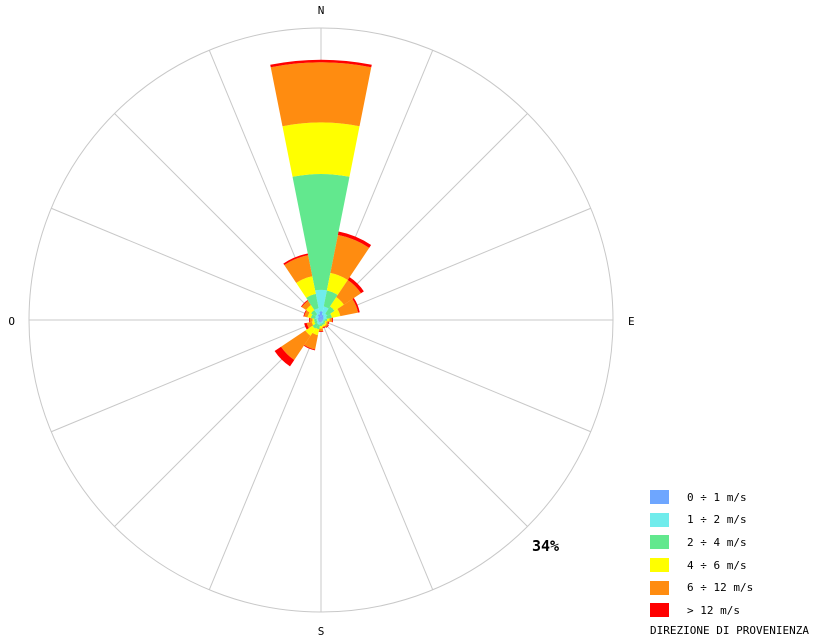 Image resolution: width=834 pixels, height=643 pixels. What do you see at coordinates (321, 631) in the screenshot?
I see `direction-label-s: S` at bounding box center [321, 631].